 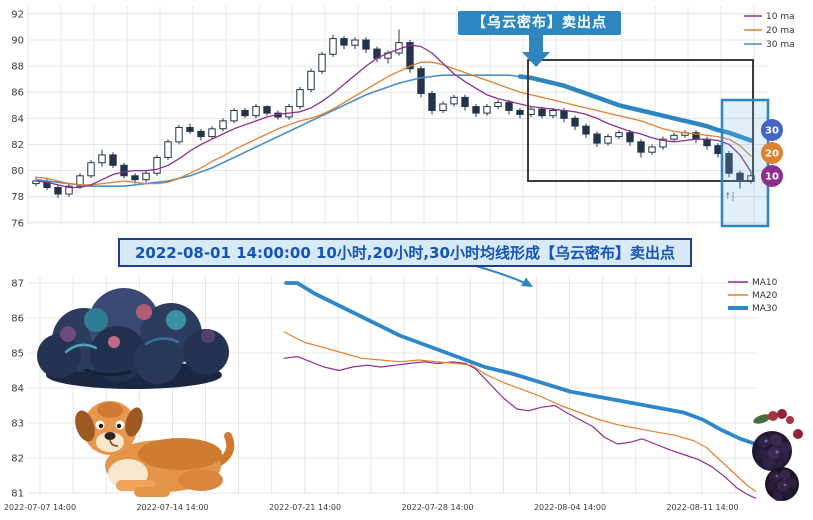 I want to click on svg-text: 2022-07-21 14:00, so click(x=305, y=507).